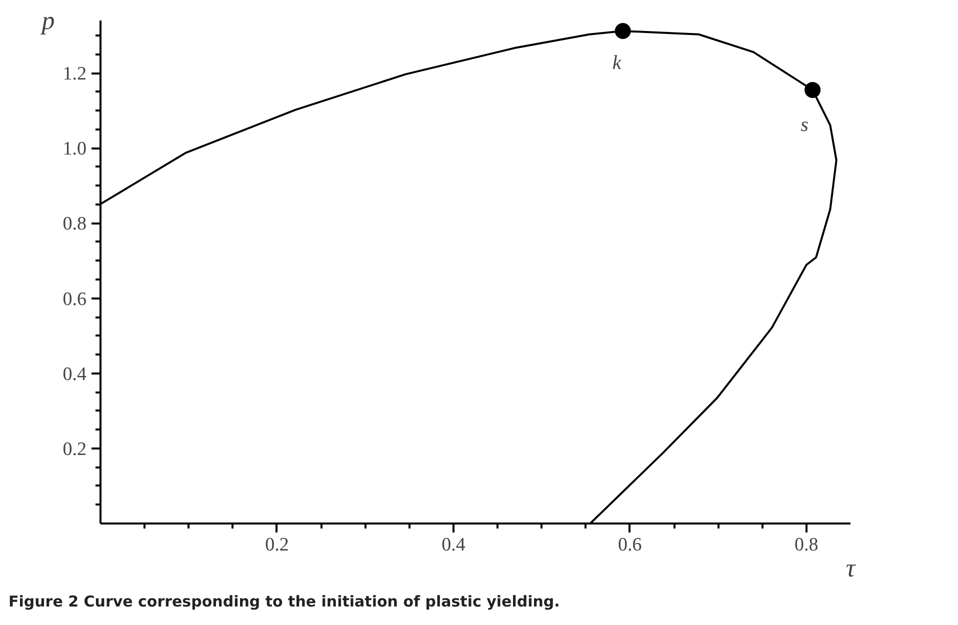  Describe the element at coordinates (74, 224) in the screenshot. I see `y-tick-label: 0.8` at that location.